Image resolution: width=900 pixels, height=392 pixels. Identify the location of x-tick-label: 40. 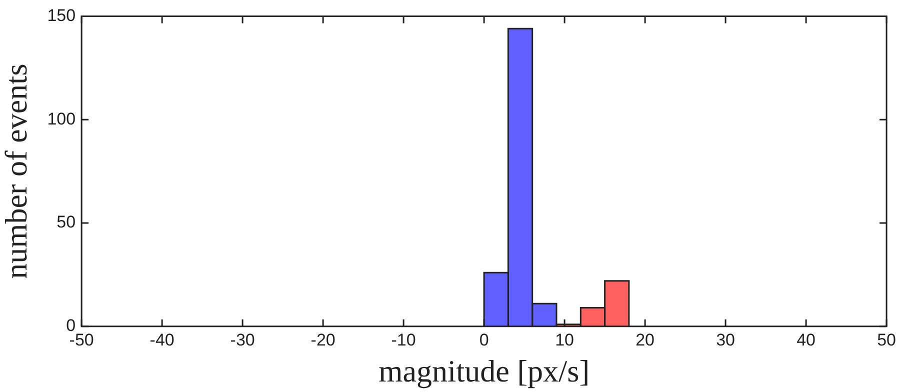
(806, 340).